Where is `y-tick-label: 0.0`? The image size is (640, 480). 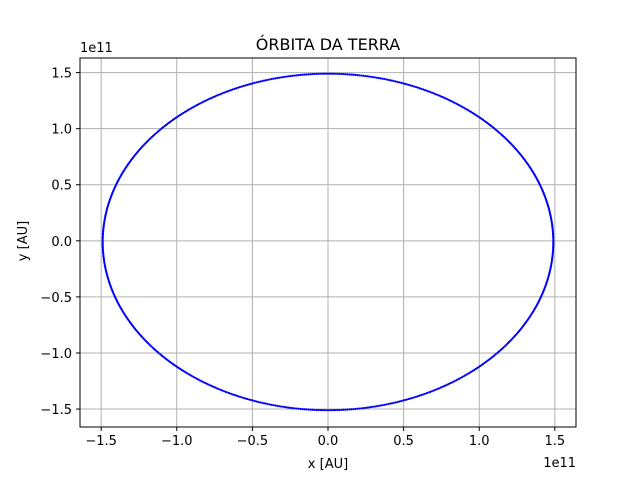
y-tick-label: 0.0 is located at coordinates (61, 242).